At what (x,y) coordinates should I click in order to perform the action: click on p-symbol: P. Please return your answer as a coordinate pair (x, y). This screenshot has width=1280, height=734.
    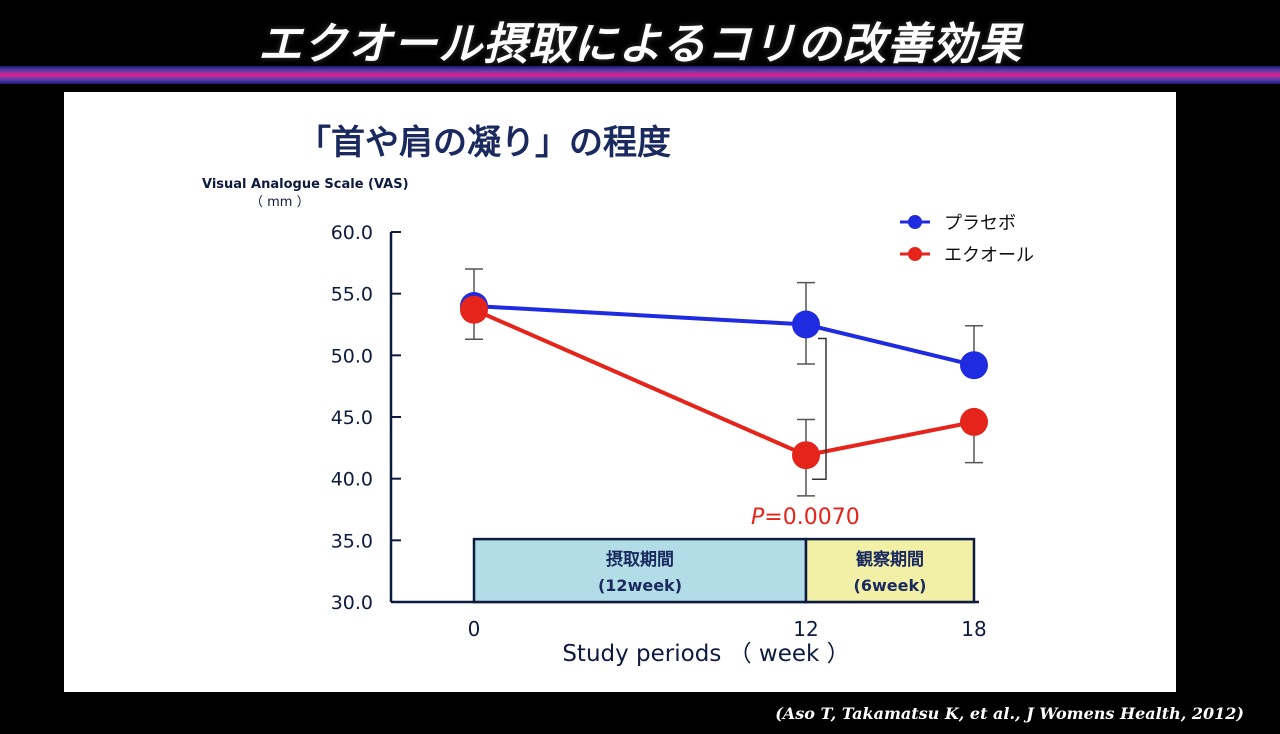
    Looking at the image, I should click on (758, 517).